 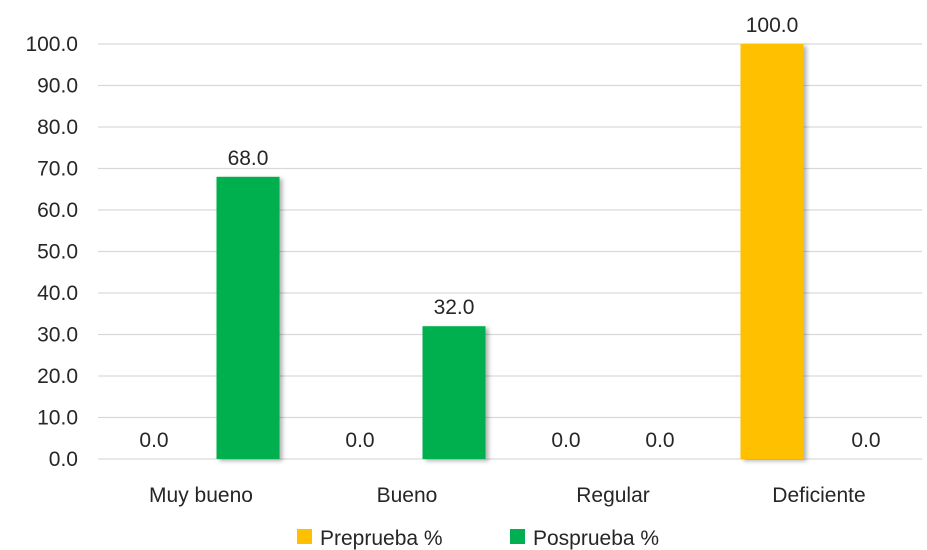 I want to click on x-category-label: Muy bueno, so click(x=201, y=495).